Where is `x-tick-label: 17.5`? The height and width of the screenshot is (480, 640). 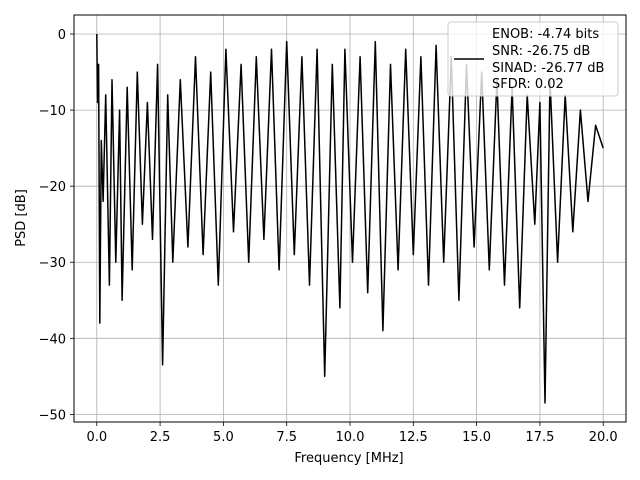 x-tick-label: 17.5 is located at coordinates (539, 437).